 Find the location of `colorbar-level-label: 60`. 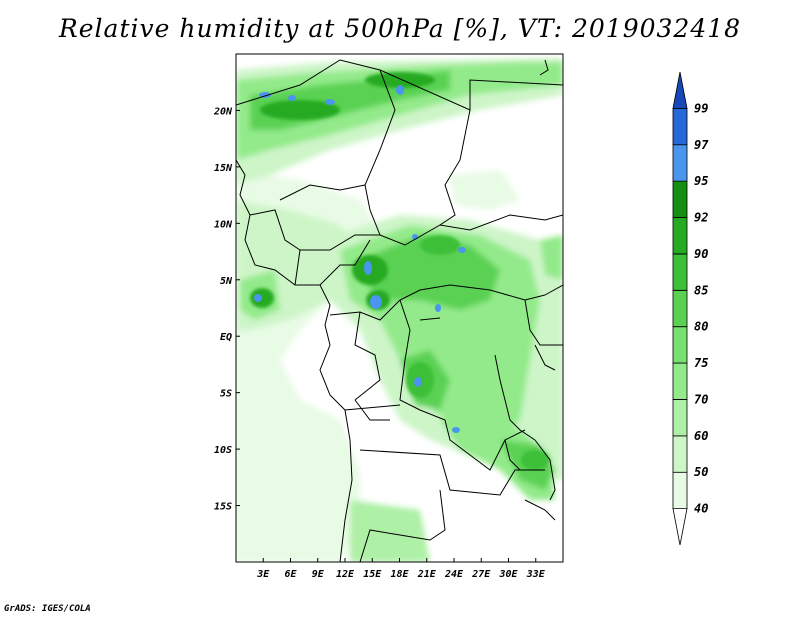

colorbar-level-label: 60 is located at coordinates (701, 436).